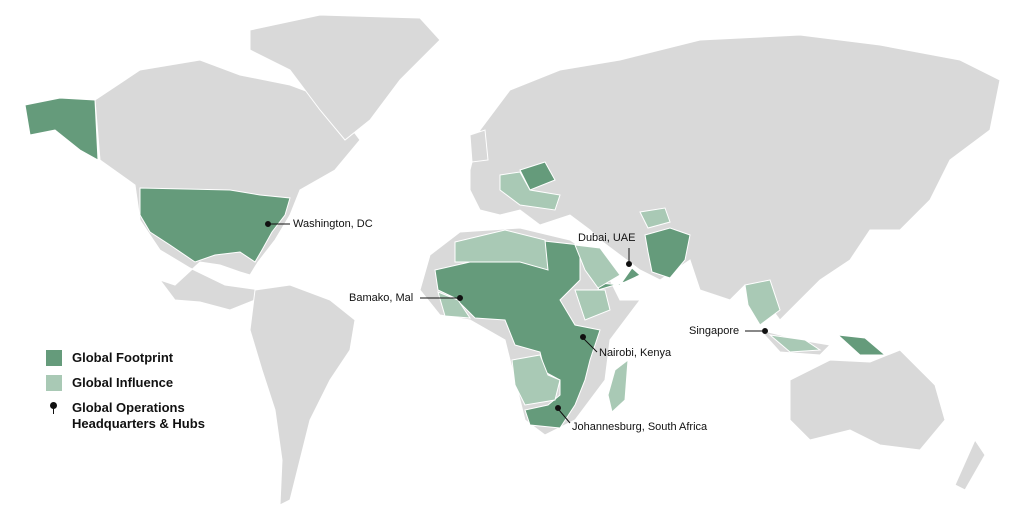  I want to click on country-afghanistan-pakistan, so click(667, 253).